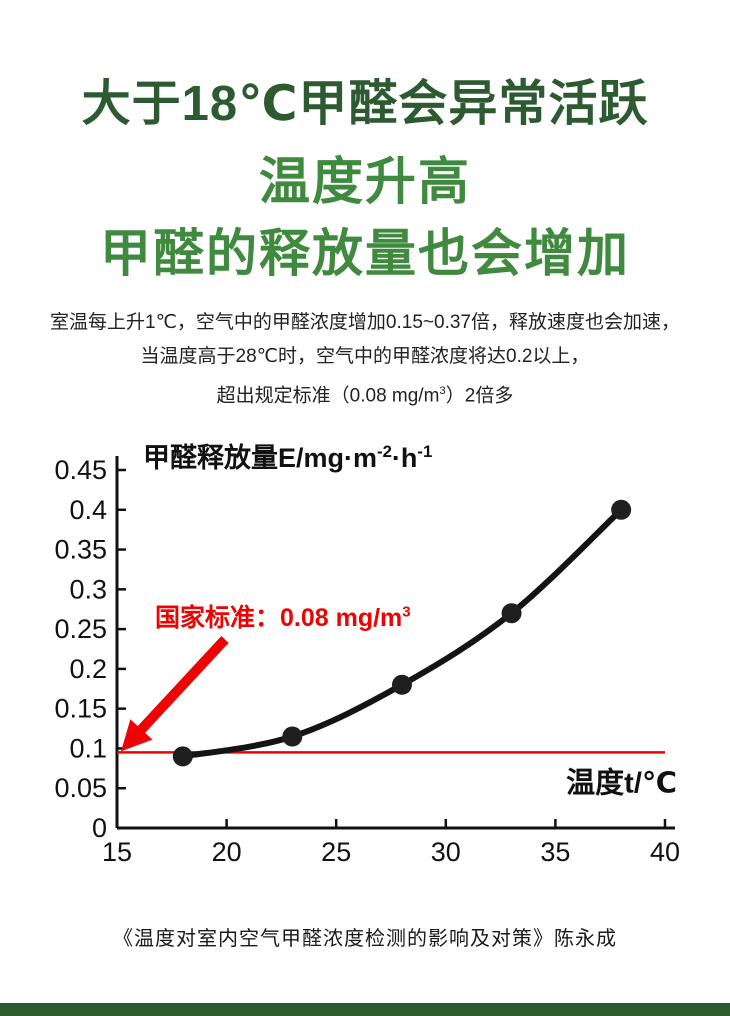  What do you see at coordinates (365, 356) in the screenshot?
I see `intro-line-2: 当温度高于28℃时，空气中的甲醛浓度将达0.2以上，` at bounding box center [365, 356].